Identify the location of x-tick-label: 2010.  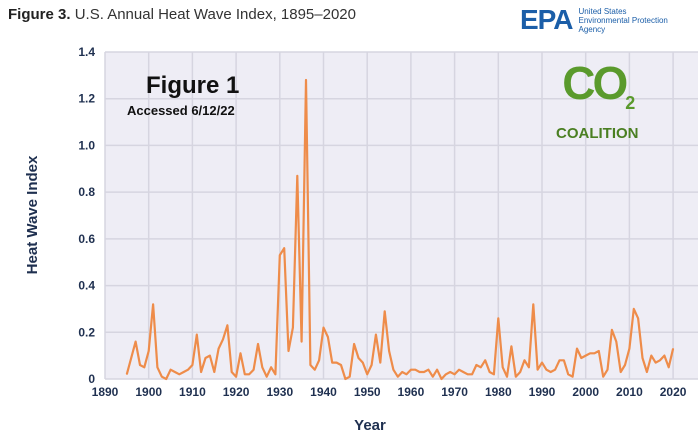
(629, 392).